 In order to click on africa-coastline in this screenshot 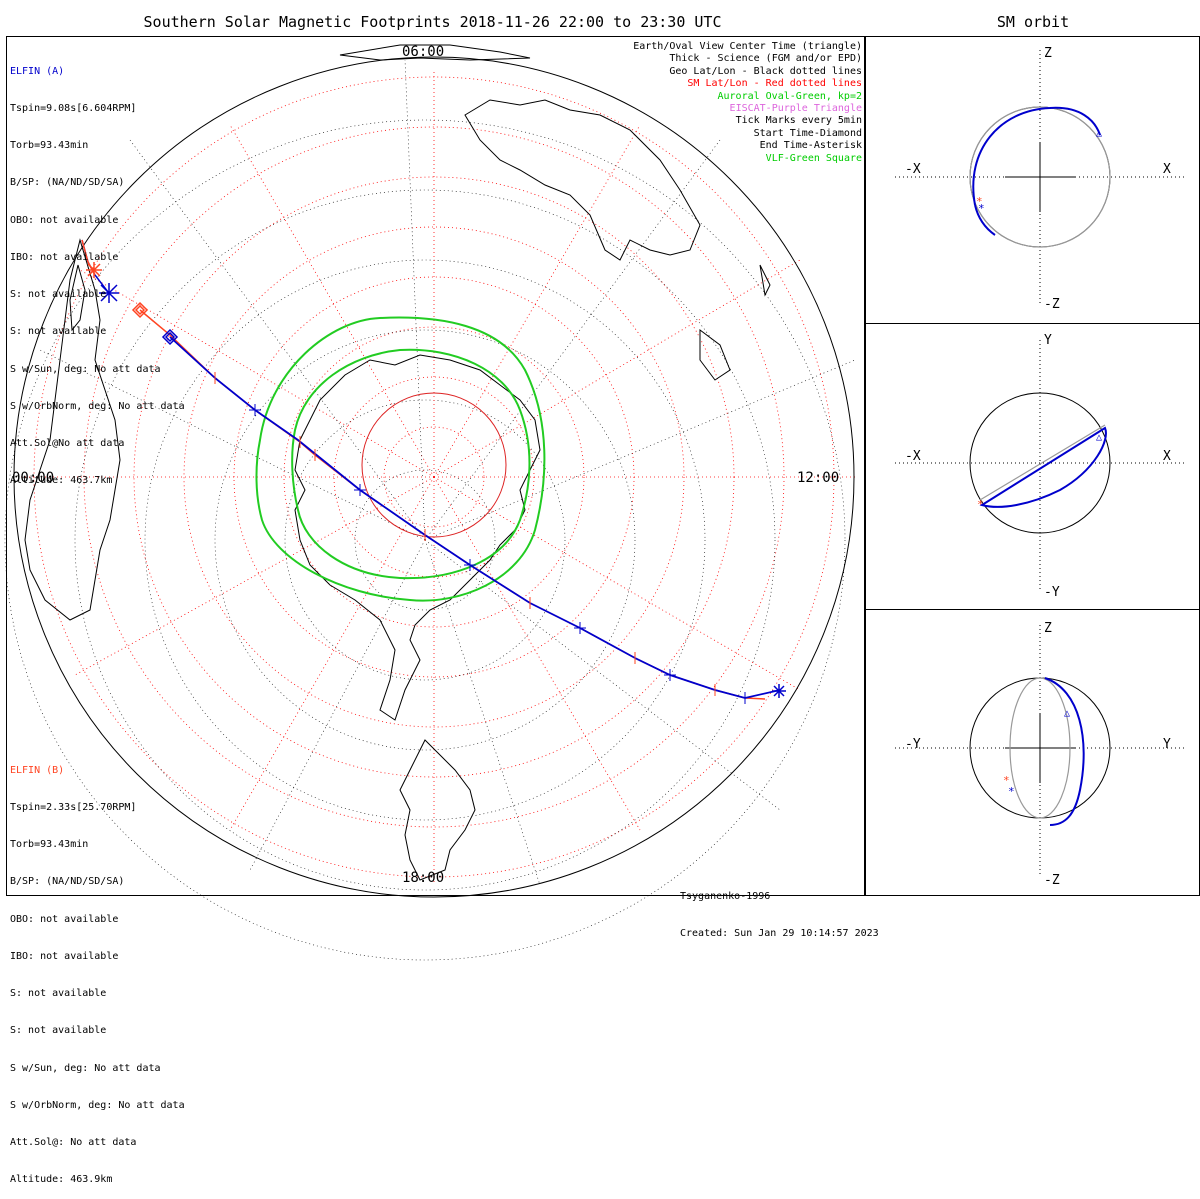, I will do `click(72, 429)`.